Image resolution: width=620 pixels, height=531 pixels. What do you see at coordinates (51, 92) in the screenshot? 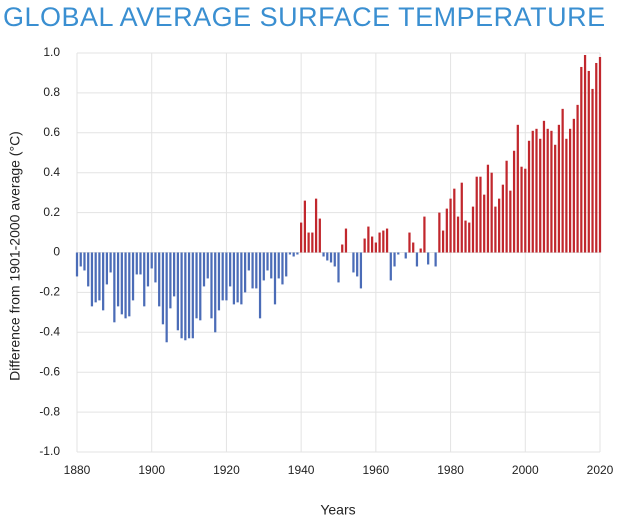
I see `y-tick-label: 0.8` at bounding box center [51, 92].